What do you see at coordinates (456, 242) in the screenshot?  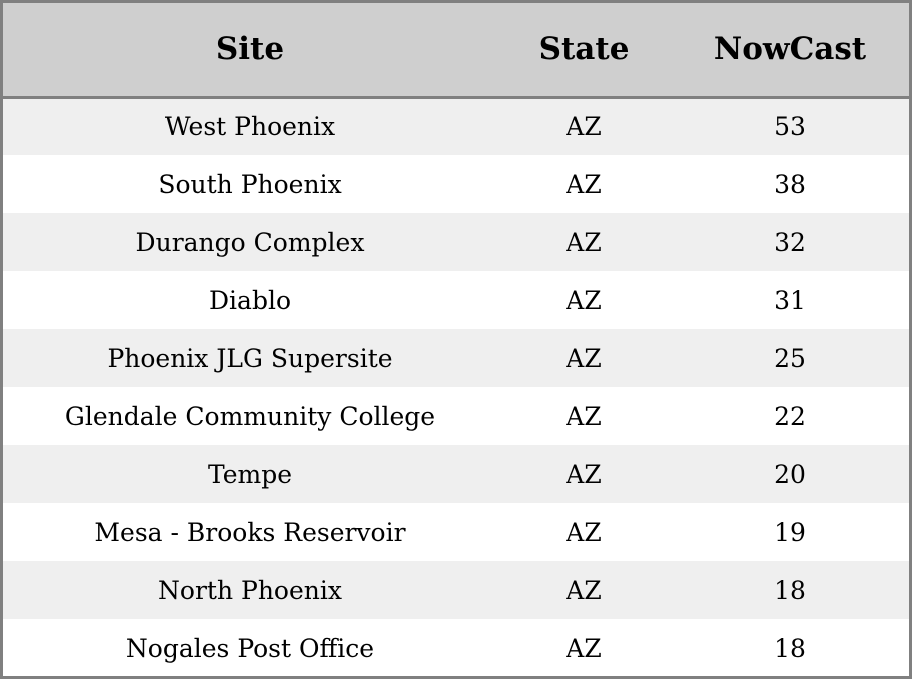 I see `table-row: Durango Complex AZ 32` at bounding box center [456, 242].